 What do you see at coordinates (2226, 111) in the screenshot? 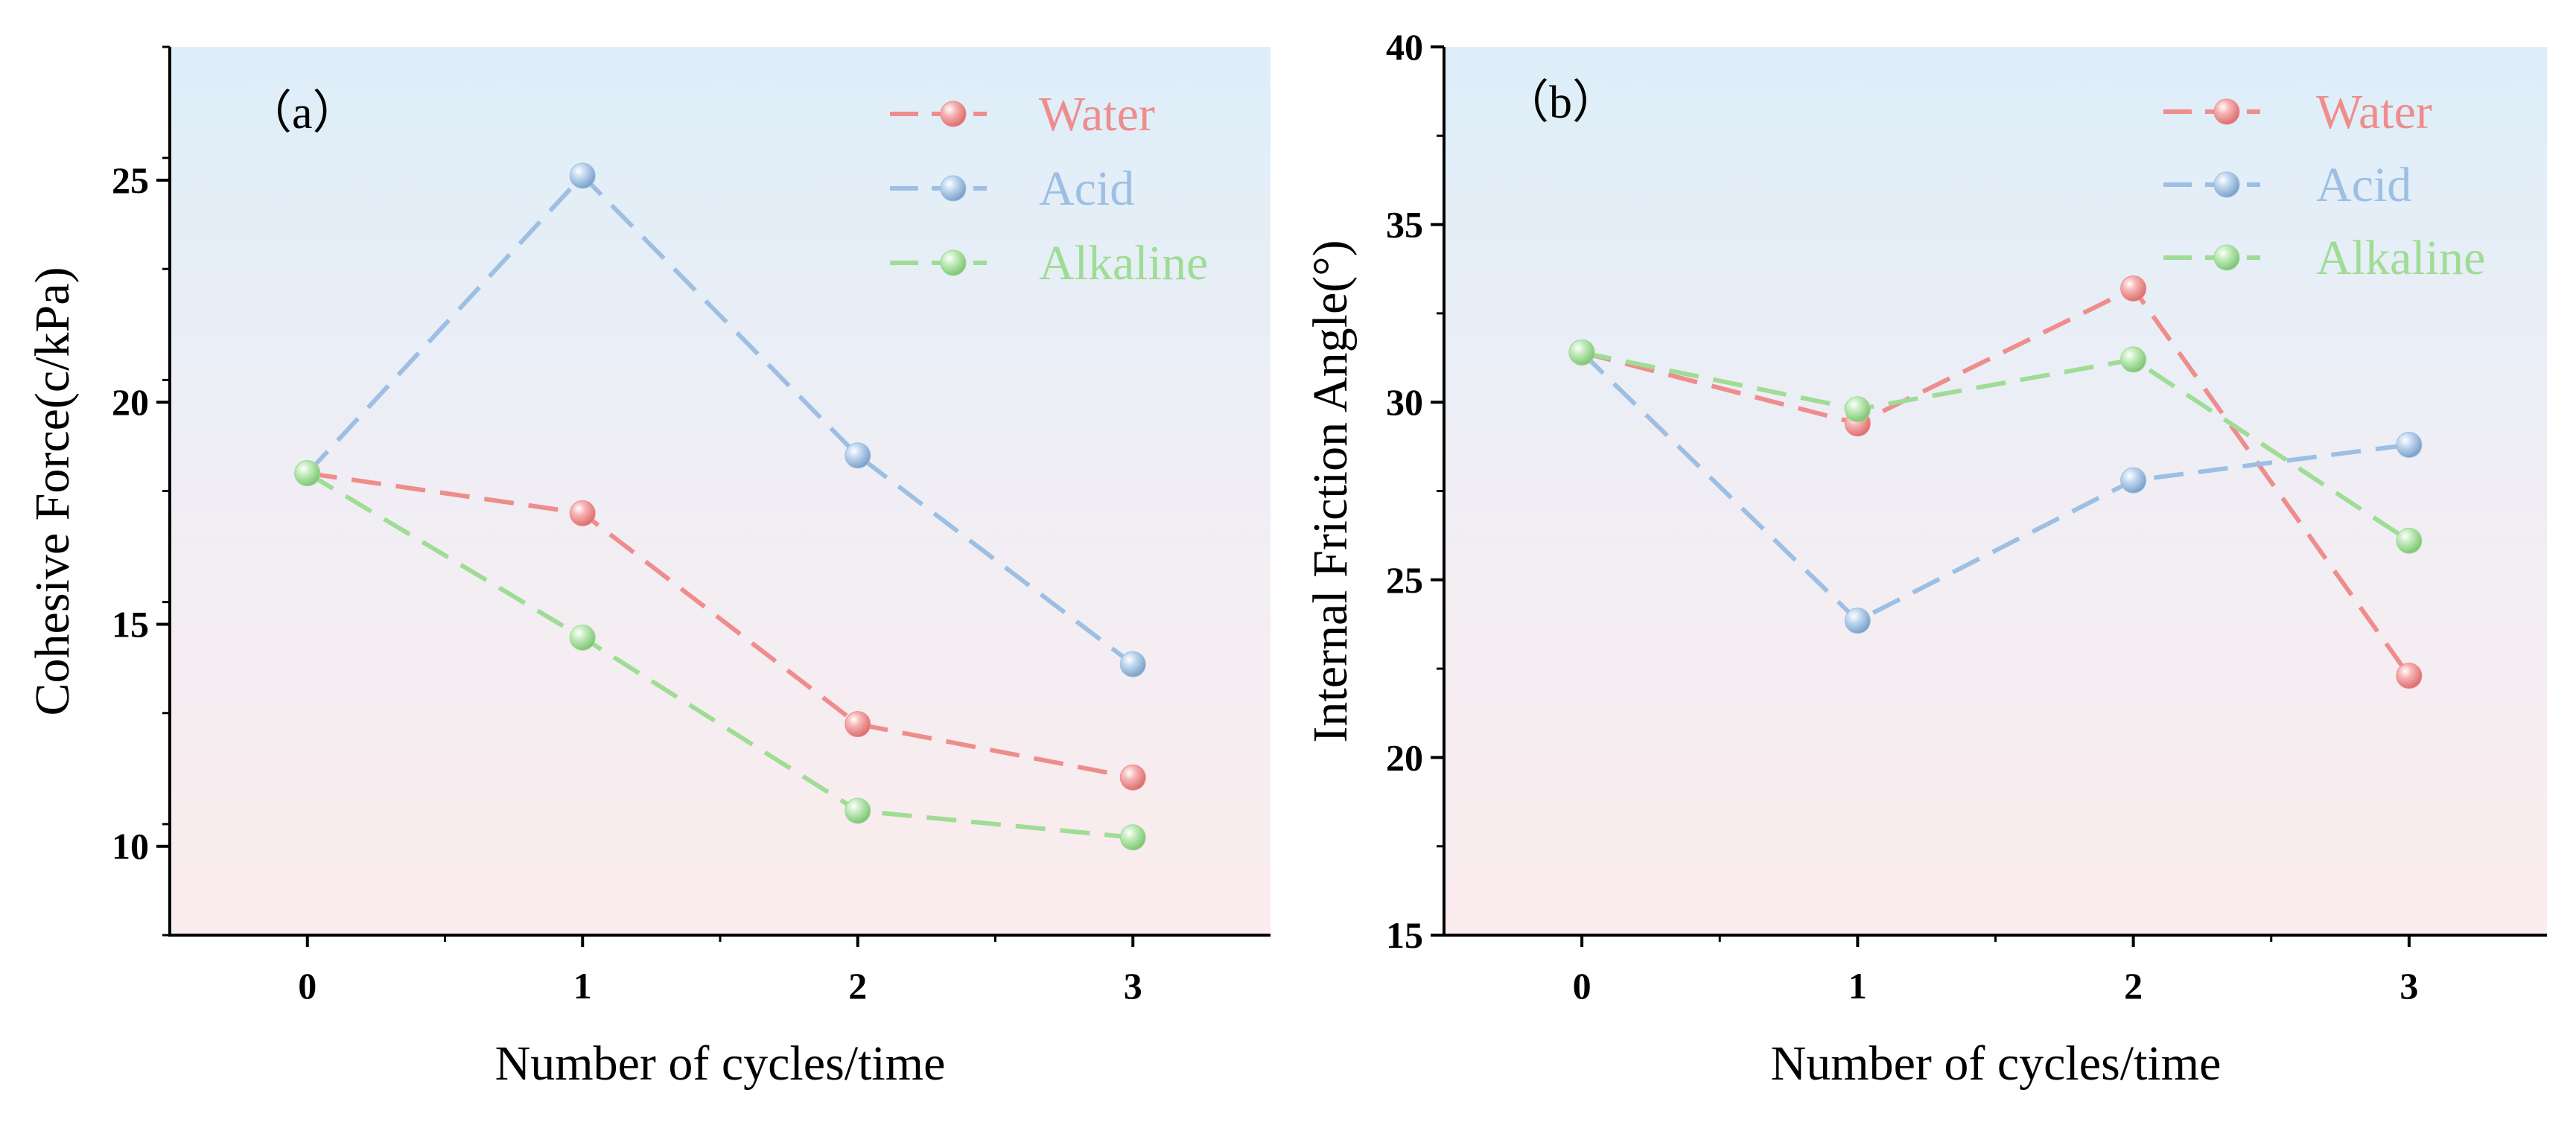
I see `panel-b-legend-marker-water` at bounding box center [2226, 111].